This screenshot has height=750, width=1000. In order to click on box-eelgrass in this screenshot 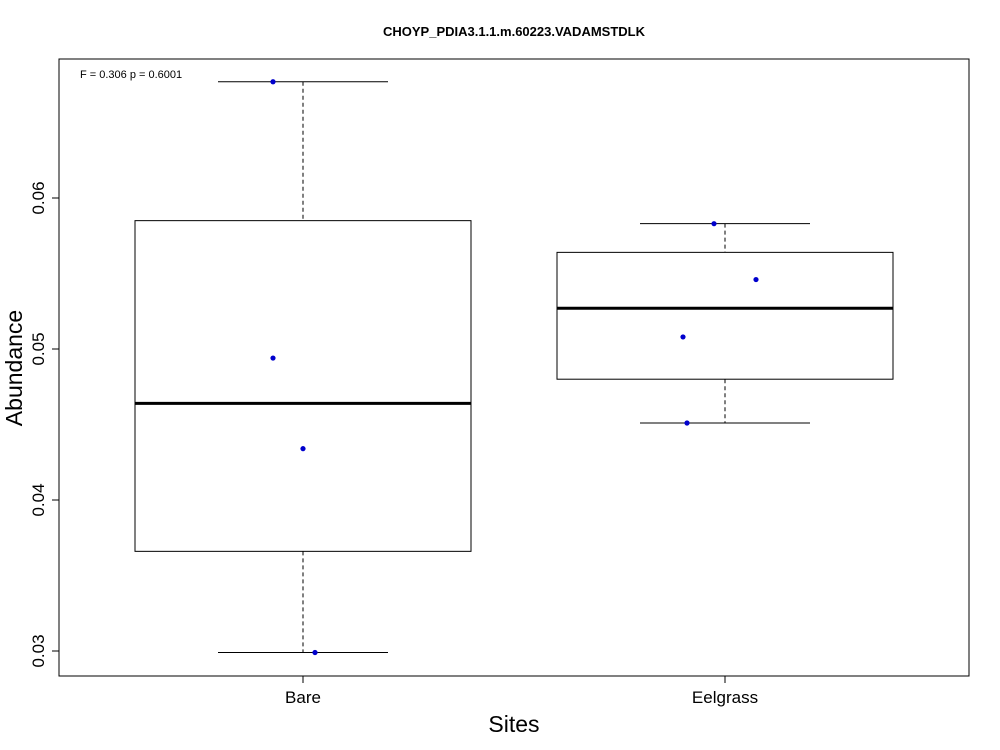, I will do `click(725, 323)`.